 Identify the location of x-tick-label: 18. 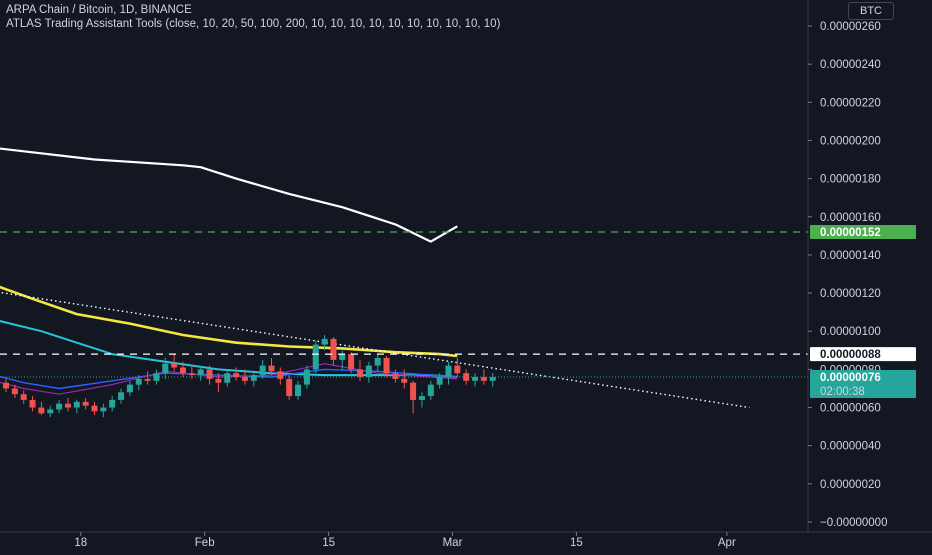
(80, 543).